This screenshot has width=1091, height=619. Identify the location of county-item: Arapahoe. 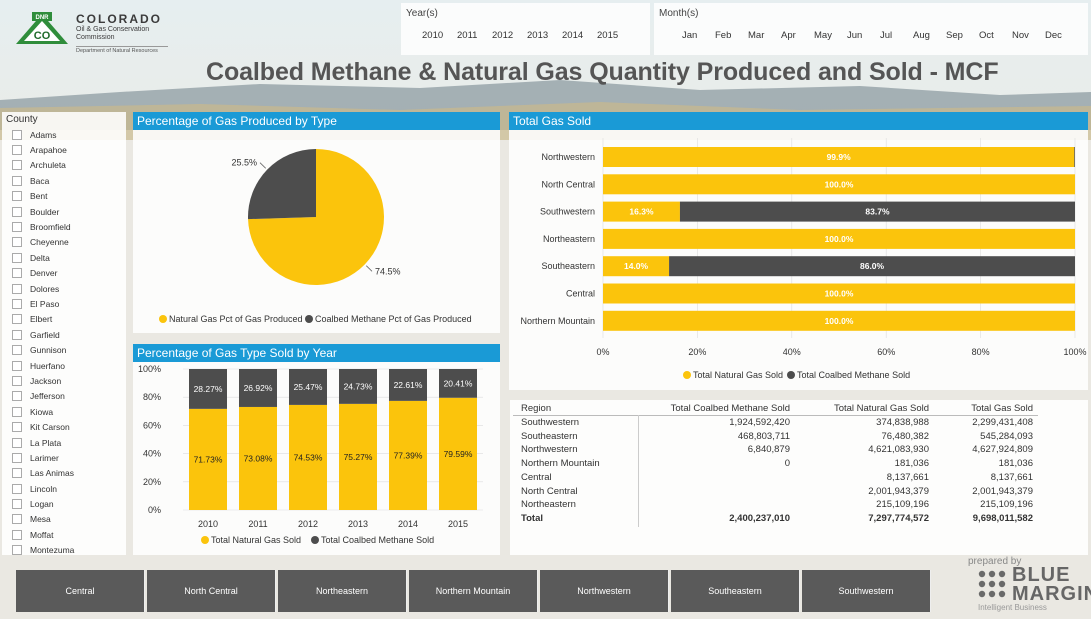
(43, 149).